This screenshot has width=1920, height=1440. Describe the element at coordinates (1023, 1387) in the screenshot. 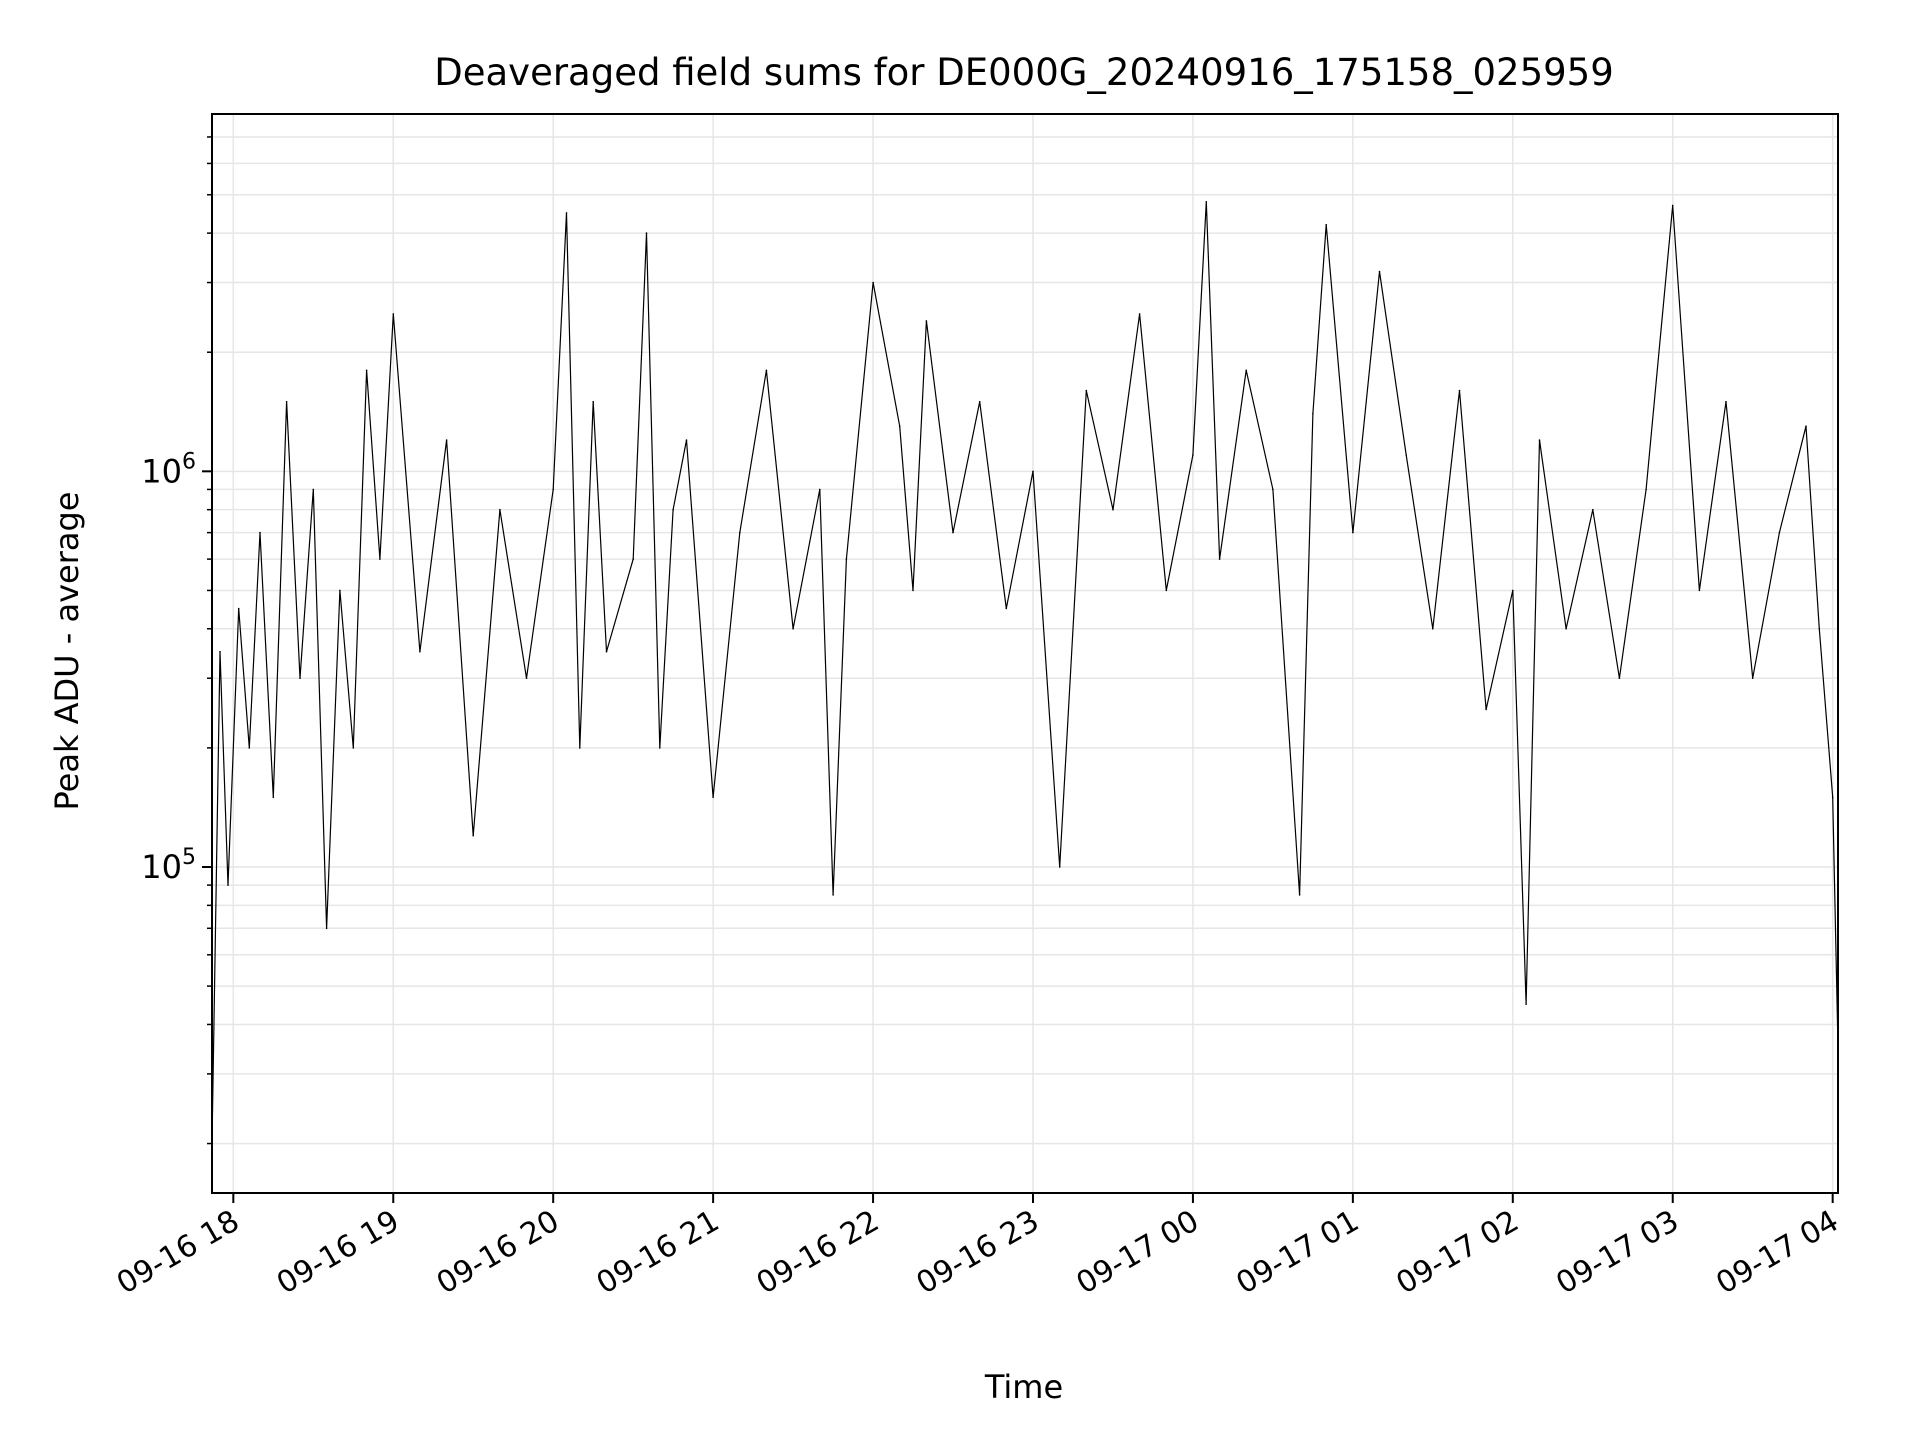

I see `x-axis-label: Time` at that location.